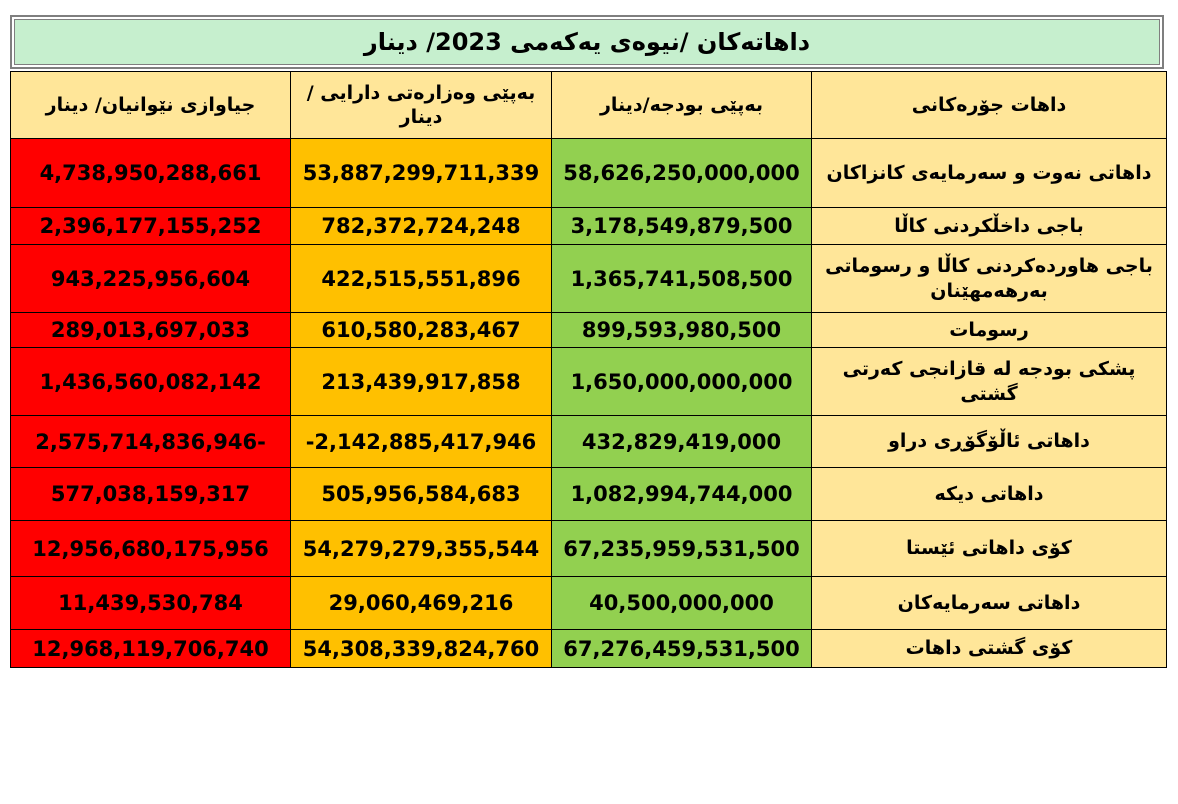  I want to click on ministry-cell: 53,887,299,711,339, so click(421, 173).